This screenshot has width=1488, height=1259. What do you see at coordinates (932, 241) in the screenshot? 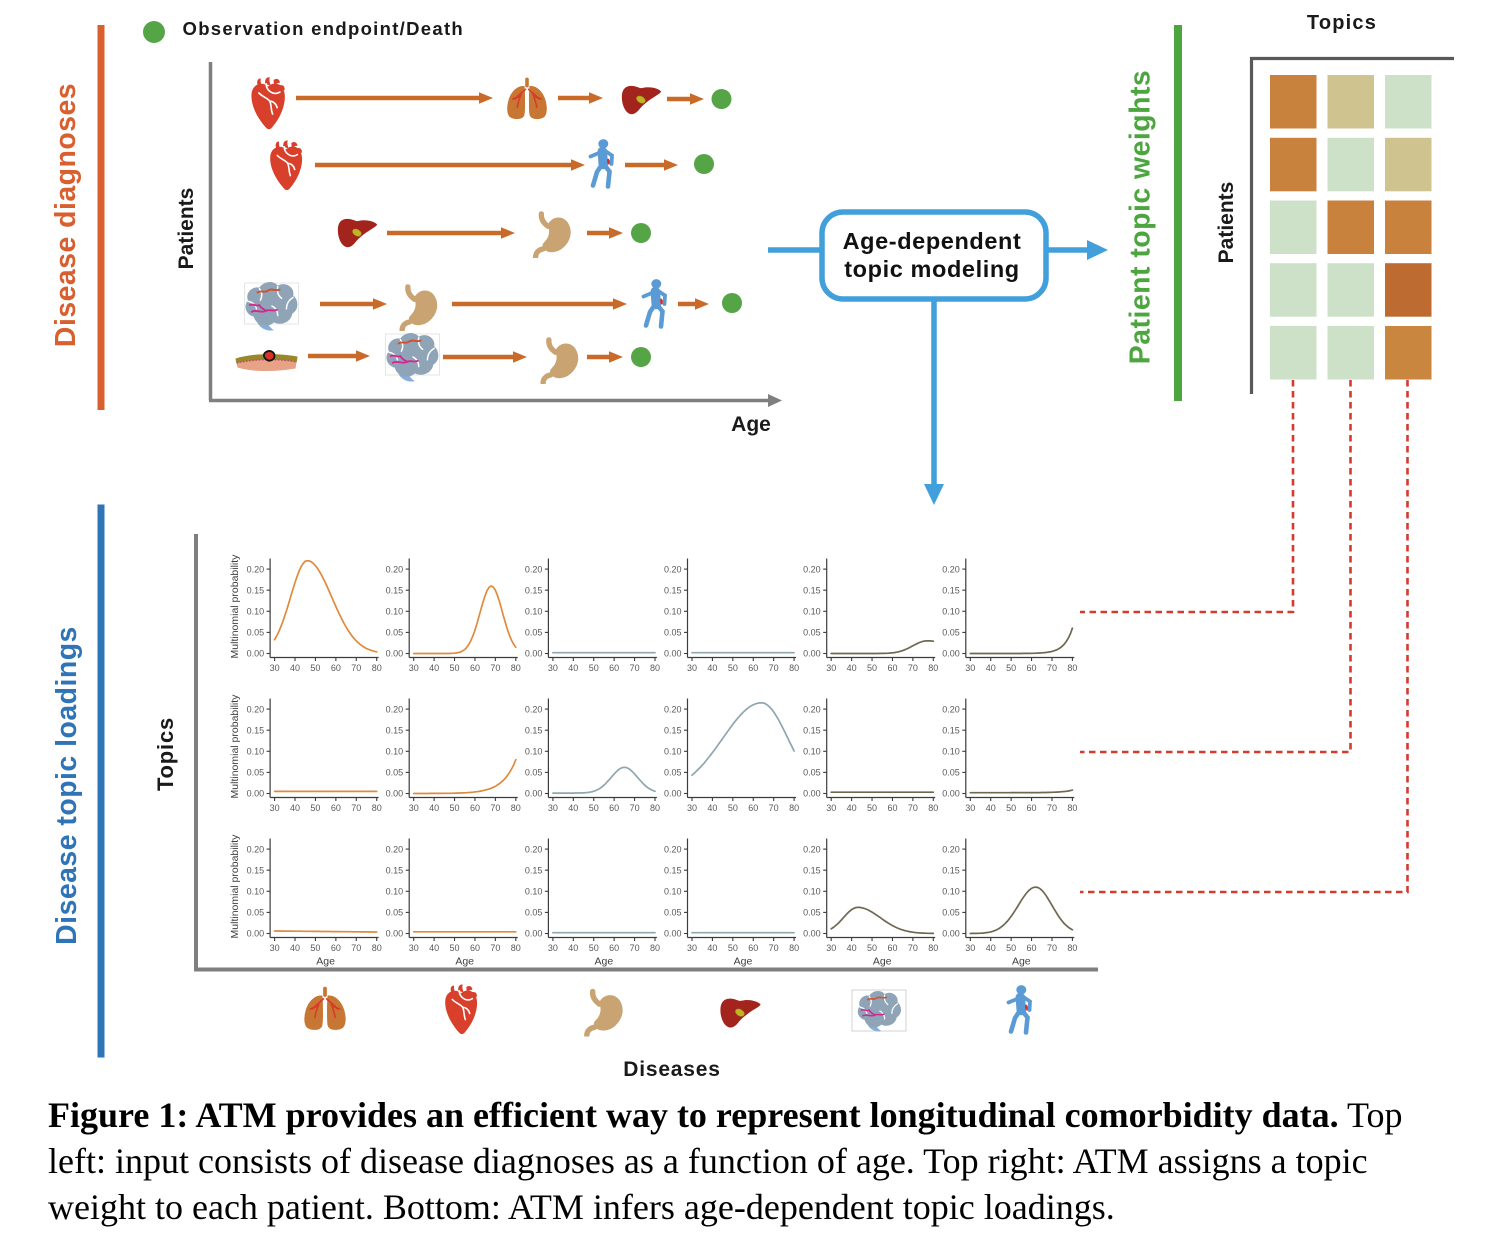
I see `svg-text: Age-dependent` at bounding box center [932, 241].